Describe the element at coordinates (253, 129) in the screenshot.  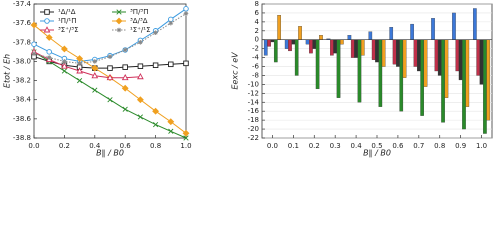
I see `y-tick-label: -20` at that location.